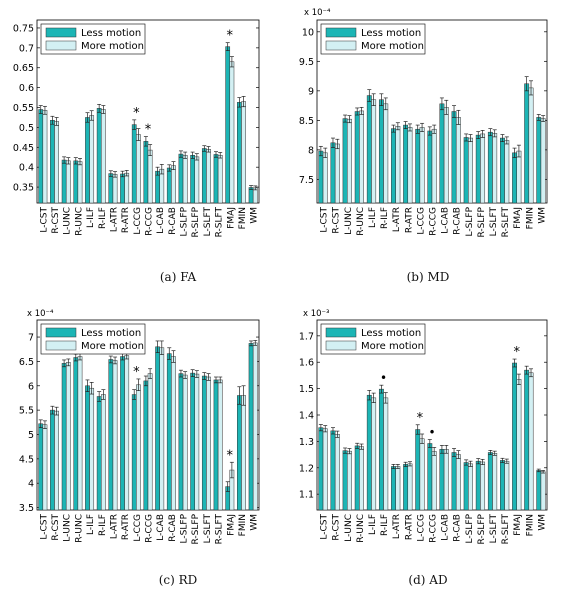  What do you see at coordinates (458, 160) in the screenshot?
I see `bar-more-motion-R-CAB` at bounding box center [458, 160].